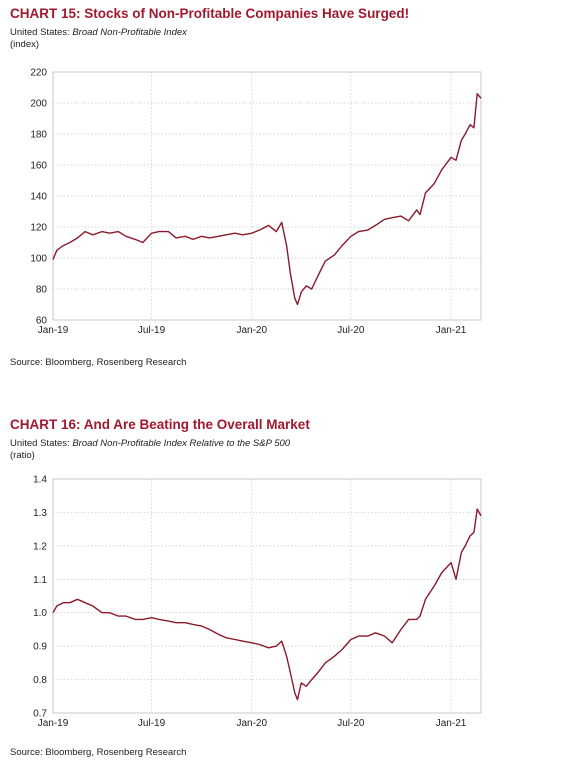 The height and width of the screenshot is (769, 567). I want to click on chart-15-subtitle-series: Broad Non-Profitable Index, so click(129, 32).